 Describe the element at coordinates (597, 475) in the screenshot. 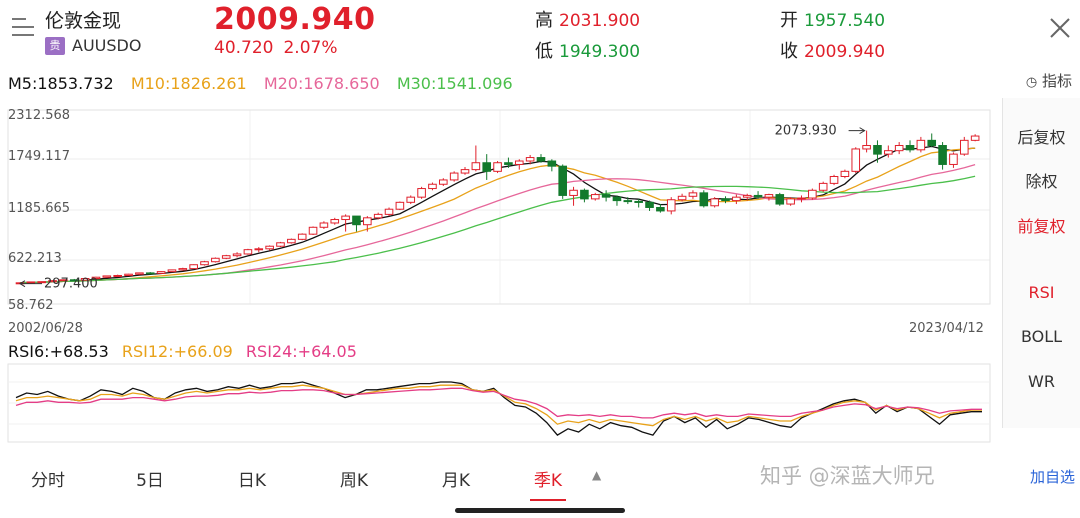

I see `tab-more-icon: ▲` at that location.